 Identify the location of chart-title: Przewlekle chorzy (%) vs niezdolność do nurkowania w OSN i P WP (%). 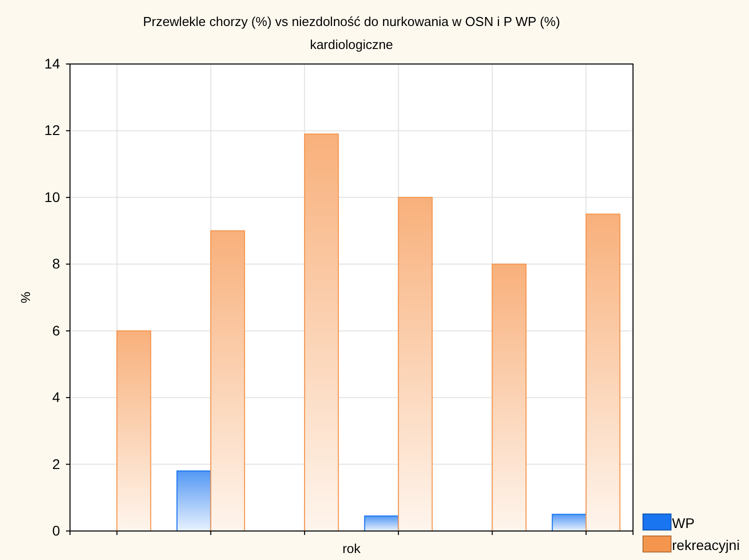
(351, 21).